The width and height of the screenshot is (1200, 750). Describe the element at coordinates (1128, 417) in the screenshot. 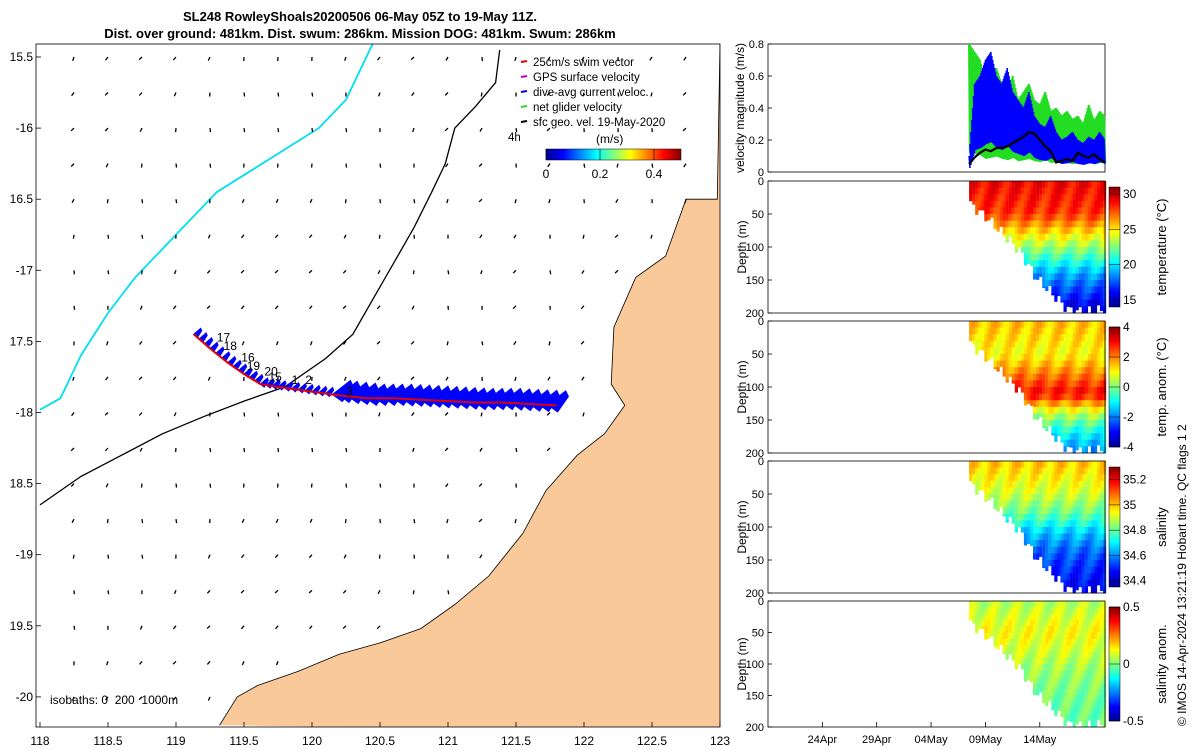

I see `section-colorbar-tick-label: -2` at that location.